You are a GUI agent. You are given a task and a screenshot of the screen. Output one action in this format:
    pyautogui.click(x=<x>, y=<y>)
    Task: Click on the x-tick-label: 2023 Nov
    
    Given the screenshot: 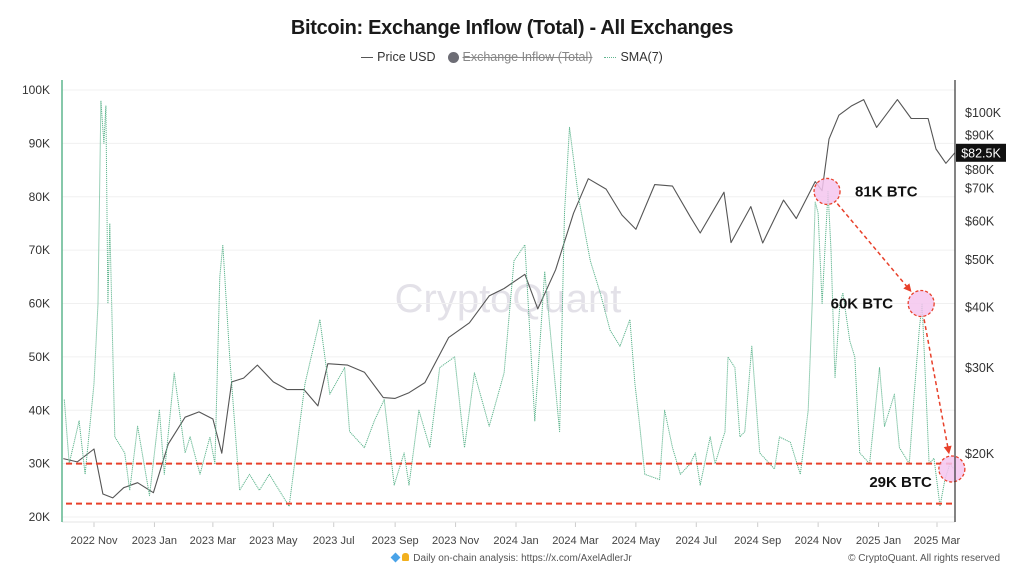 What is the action you would take?
    pyautogui.click(x=456, y=541)
    